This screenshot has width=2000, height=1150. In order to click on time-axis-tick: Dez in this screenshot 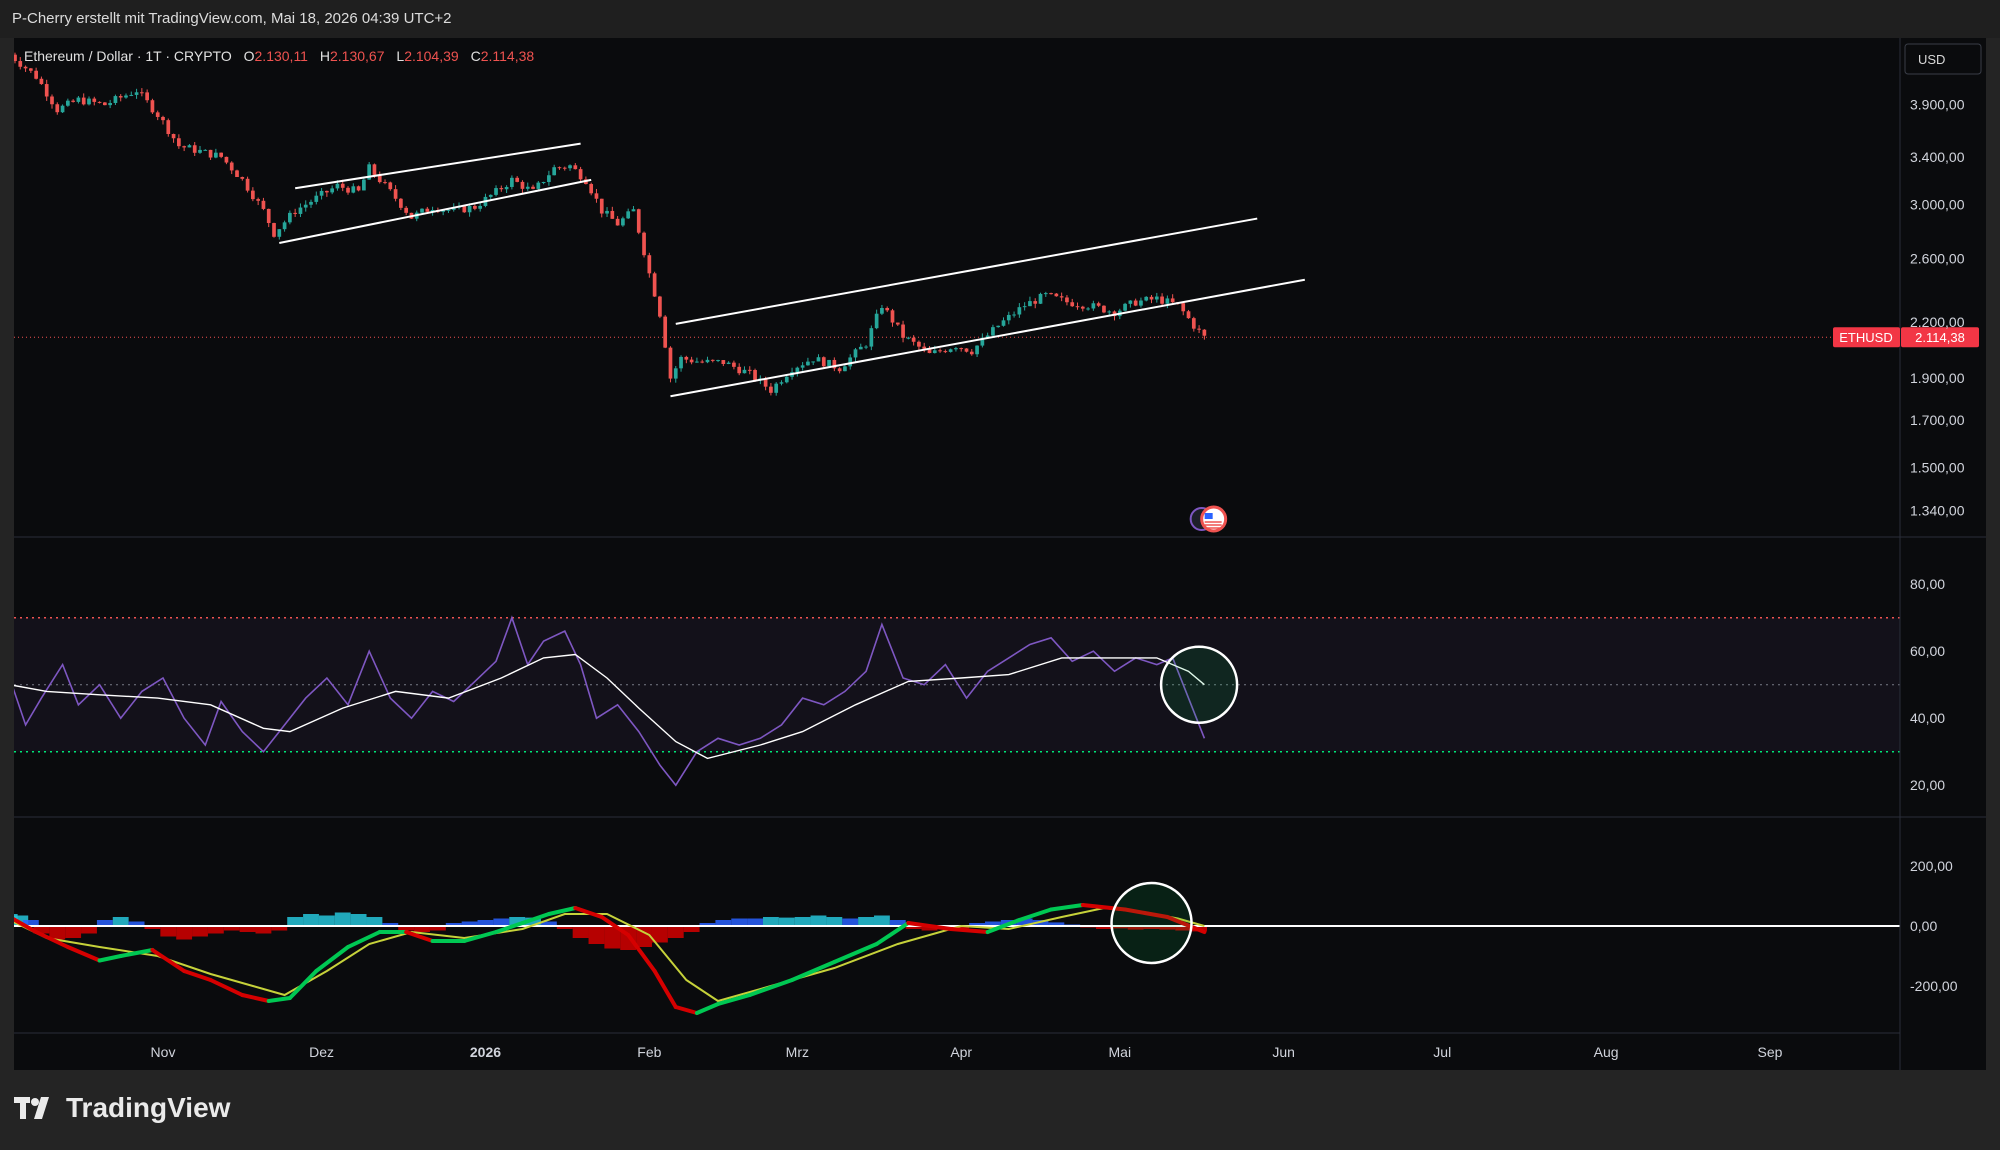, I will do `click(321, 1052)`.